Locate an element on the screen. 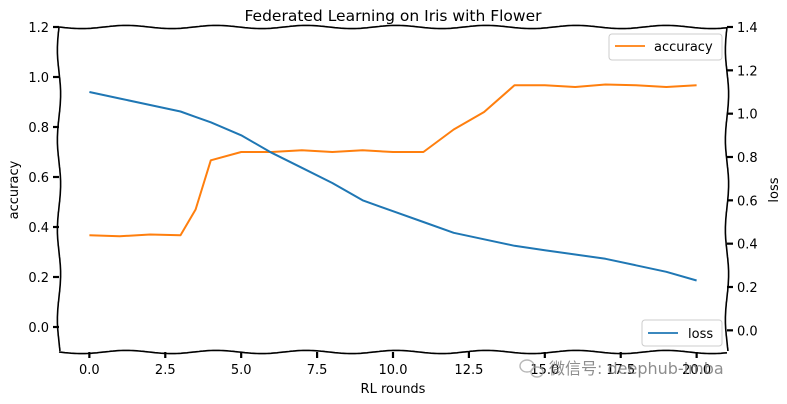 This screenshot has width=787, height=404. y-left-tick-label: 1.0 is located at coordinates (38, 78).